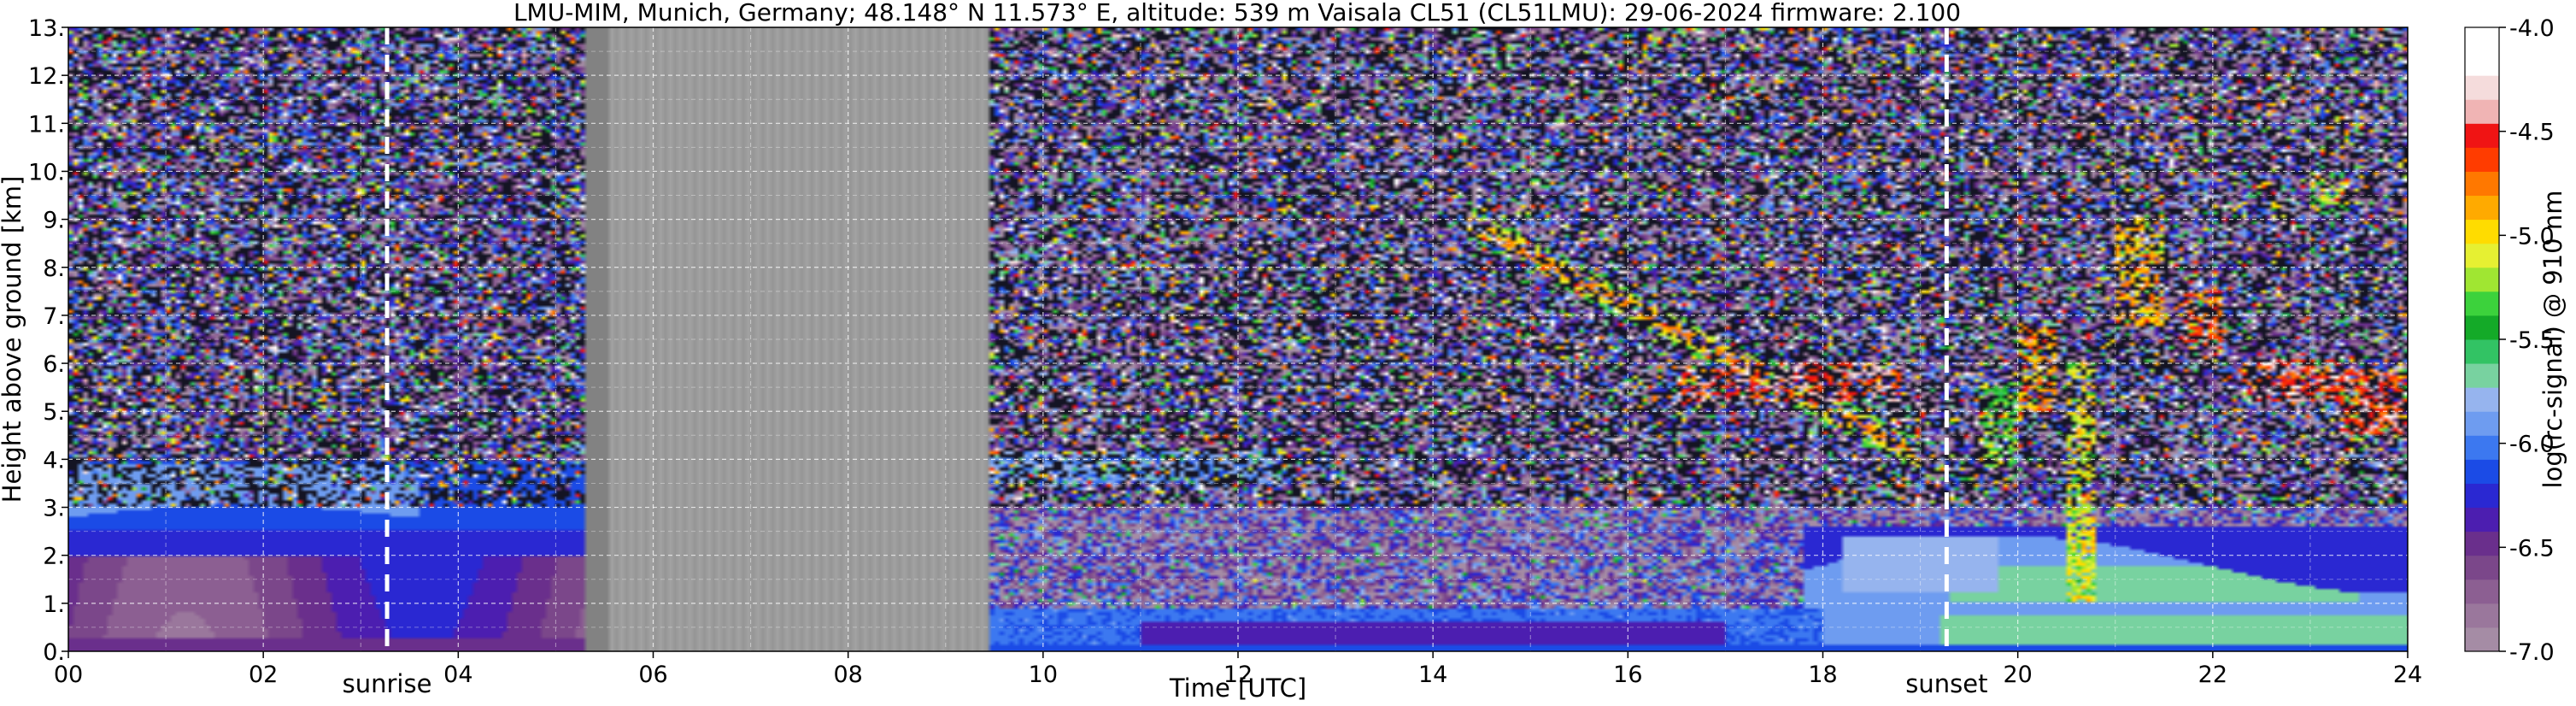 This screenshot has width=2576, height=706. Describe the element at coordinates (1238, 675) in the screenshot. I see `x-tick-label: 12` at that location.